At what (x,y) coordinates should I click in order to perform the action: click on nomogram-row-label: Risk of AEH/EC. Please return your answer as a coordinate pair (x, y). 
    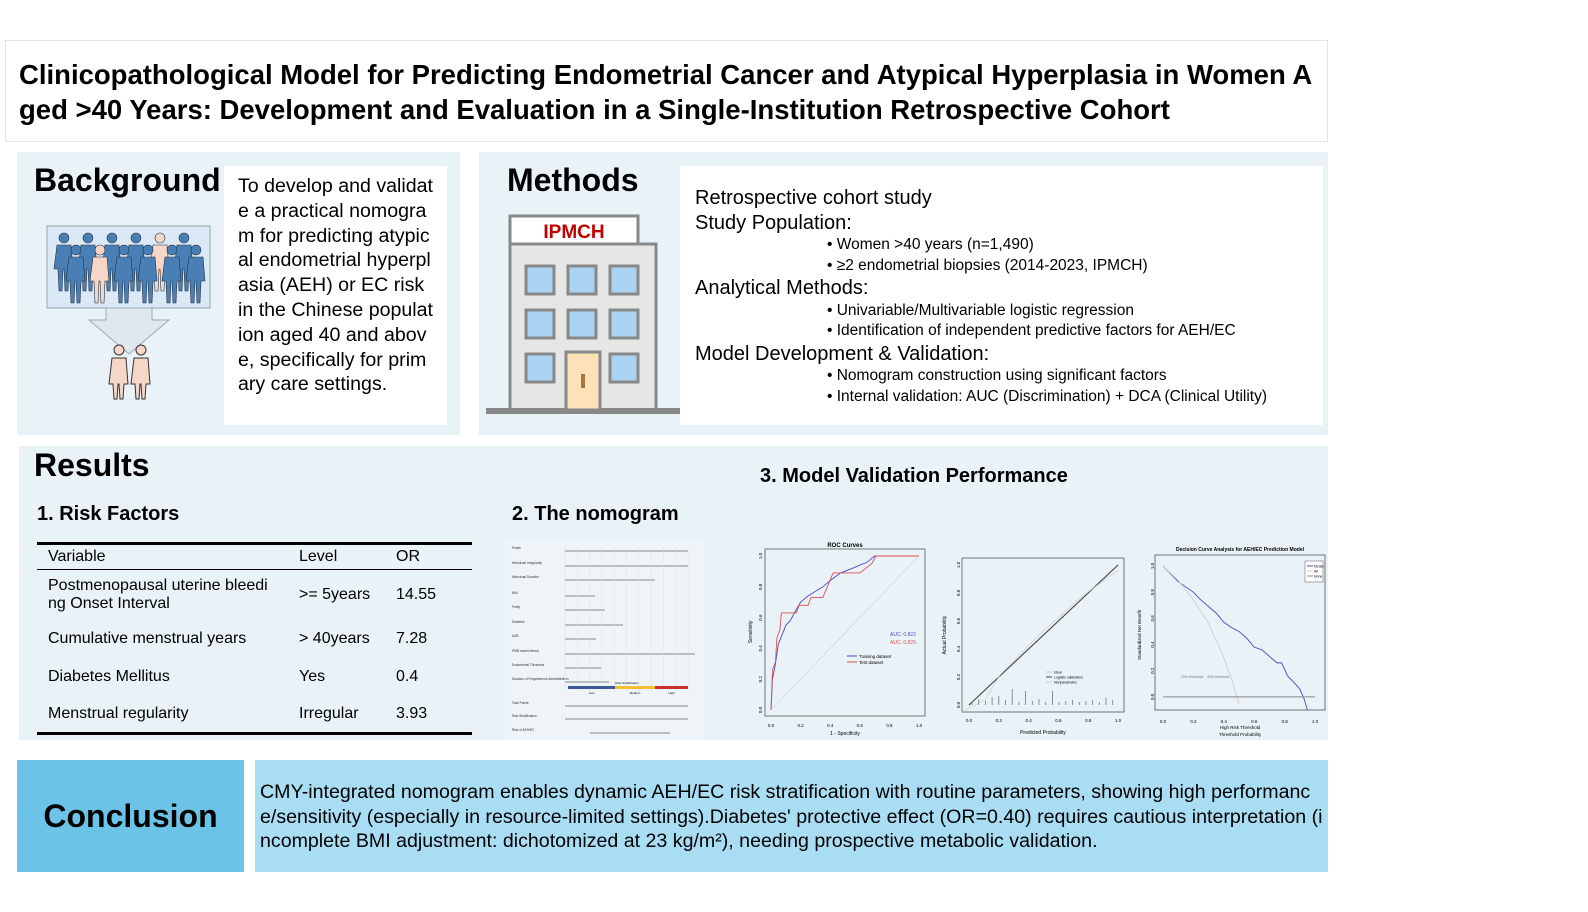
    Looking at the image, I should click on (523, 730).